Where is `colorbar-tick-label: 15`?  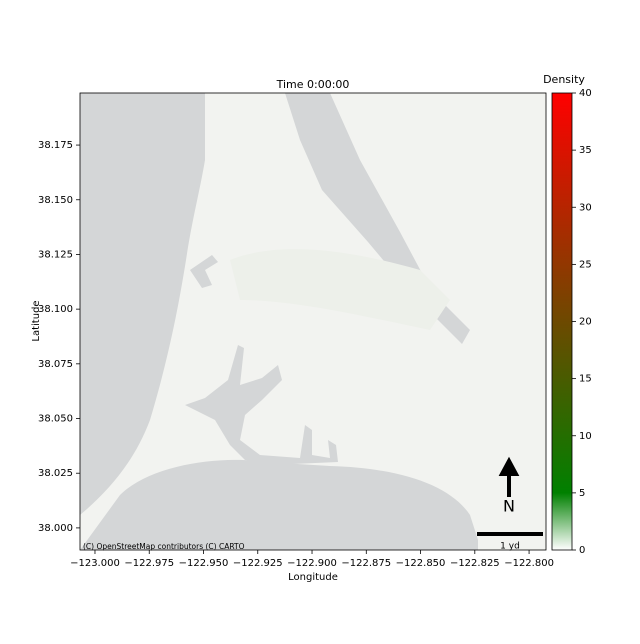
colorbar-tick-label: 15 is located at coordinates (585, 379).